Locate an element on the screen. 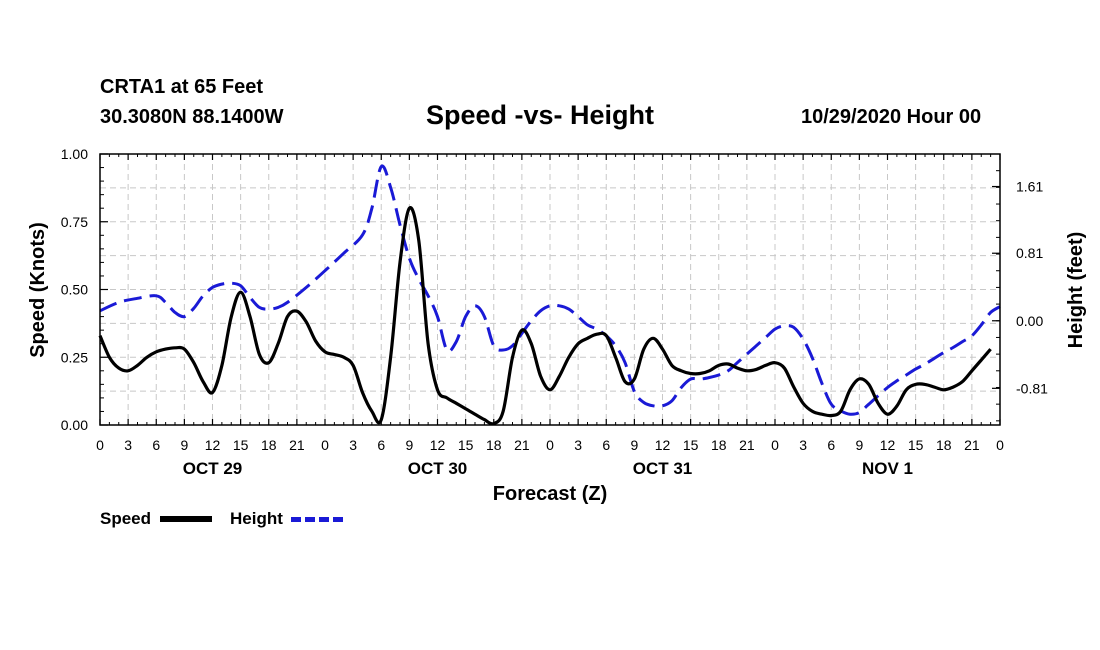  date-label: OCT 31 is located at coordinates (663, 468).